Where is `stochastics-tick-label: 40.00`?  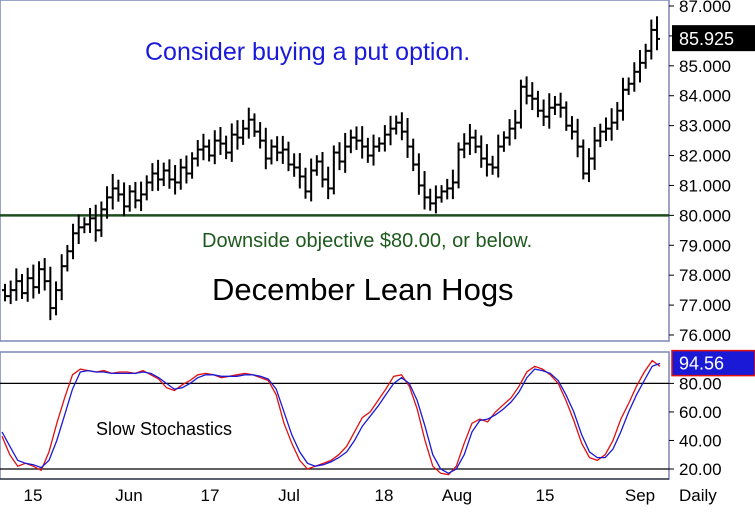 stochastics-tick-label: 40.00 is located at coordinates (700, 440).